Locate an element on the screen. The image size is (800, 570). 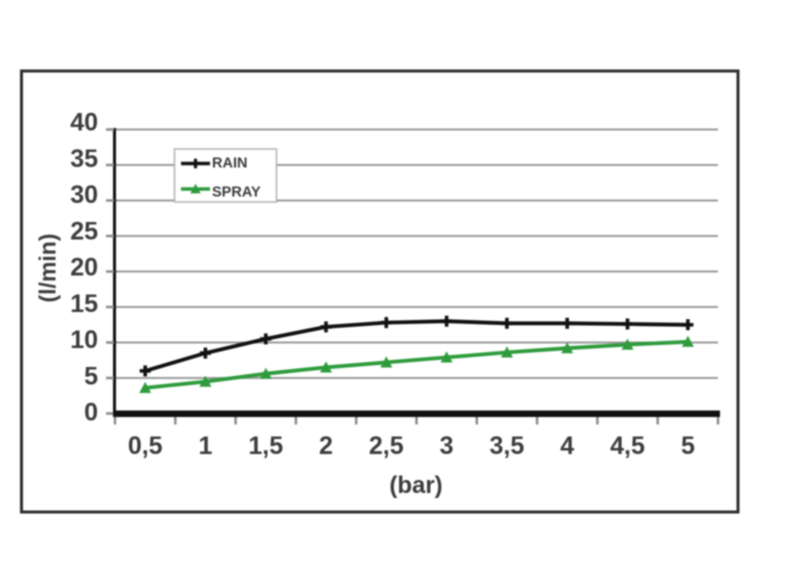
svg-text: 2 is located at coordinates (326, 446).